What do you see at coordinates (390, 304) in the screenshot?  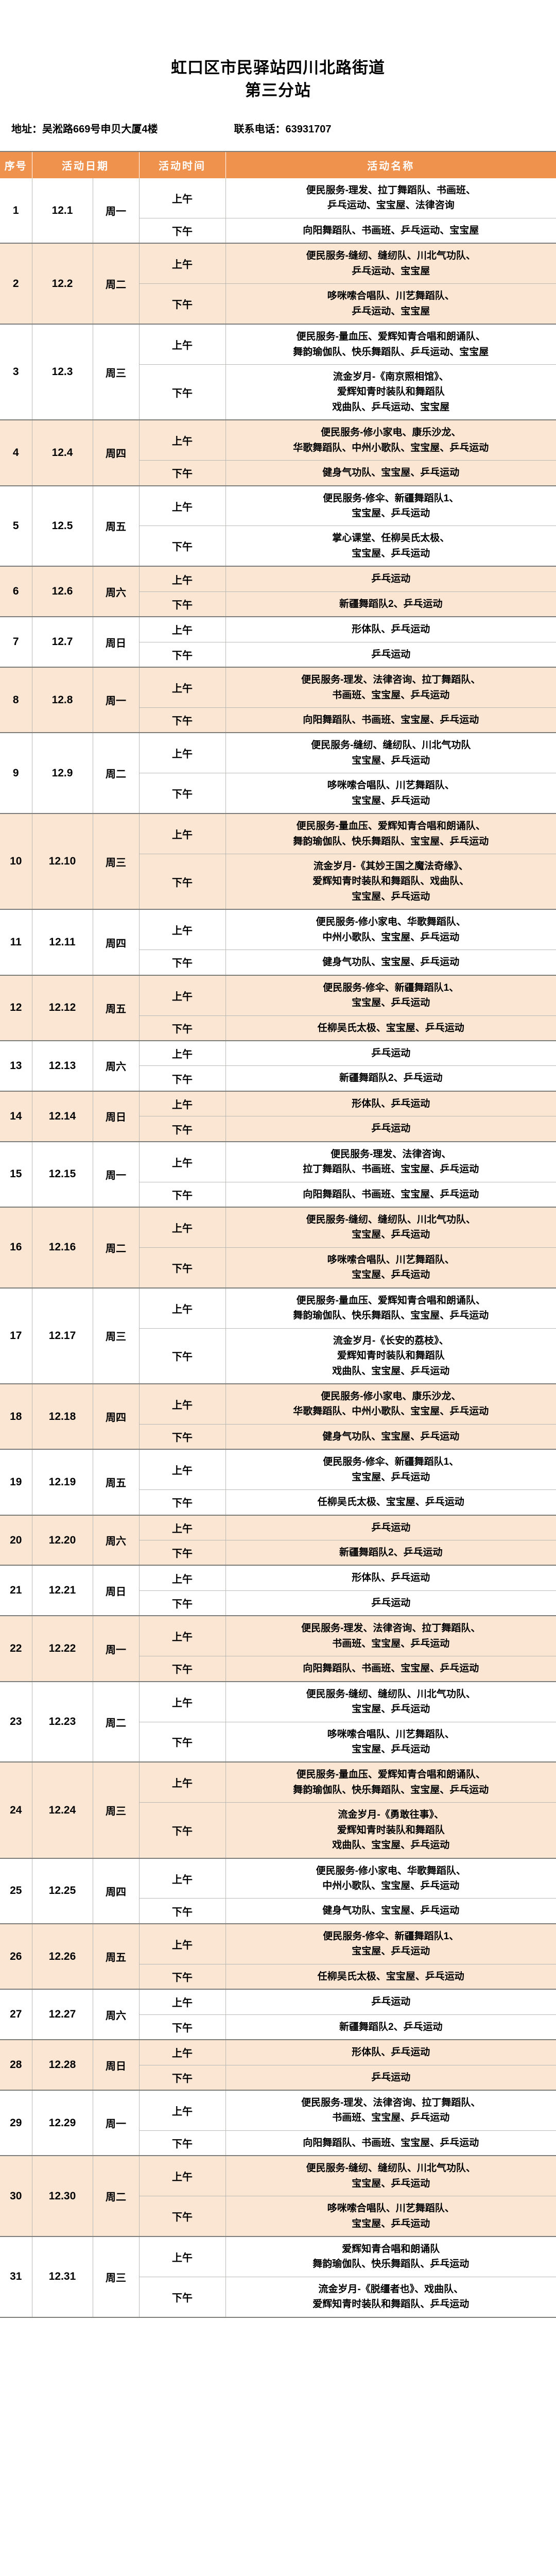 I see `cell-activity-afternoon: 哆咪嗦合唱队、川艺舞蹈队、 乒乓运动、宝宝屋` at bounding box center [390, 304].